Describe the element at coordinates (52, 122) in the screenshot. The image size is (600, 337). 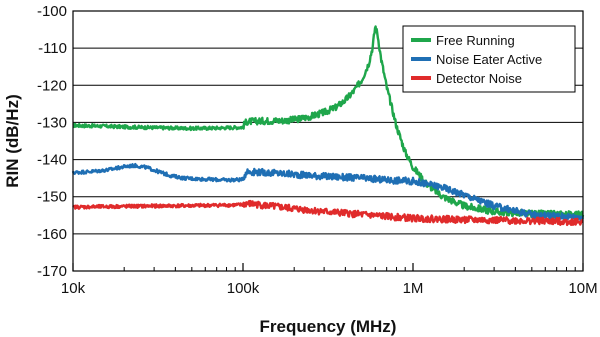
I see `y-tick-label: -130` at that location.